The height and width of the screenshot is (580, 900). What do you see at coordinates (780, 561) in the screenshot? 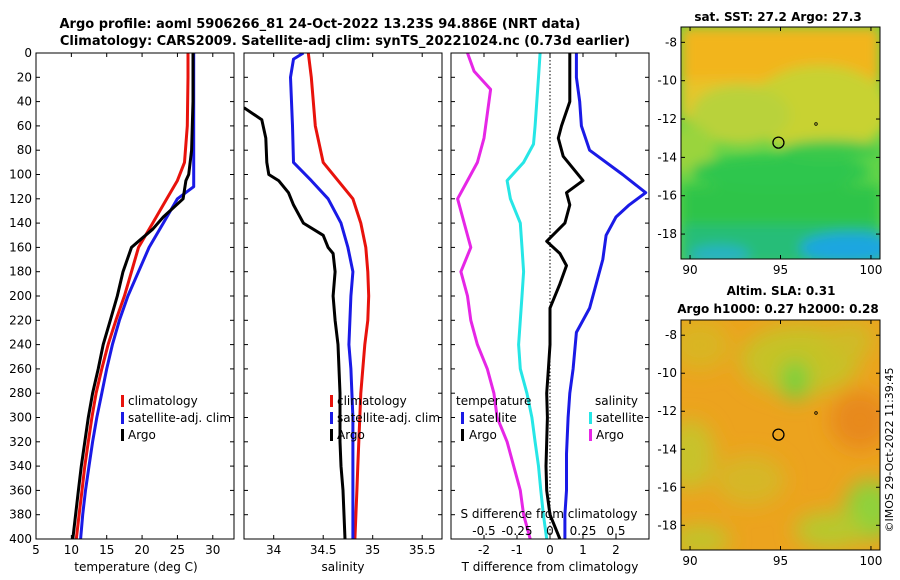
I see `map-x-tick-label: 95` at bounding box center [780, 561].